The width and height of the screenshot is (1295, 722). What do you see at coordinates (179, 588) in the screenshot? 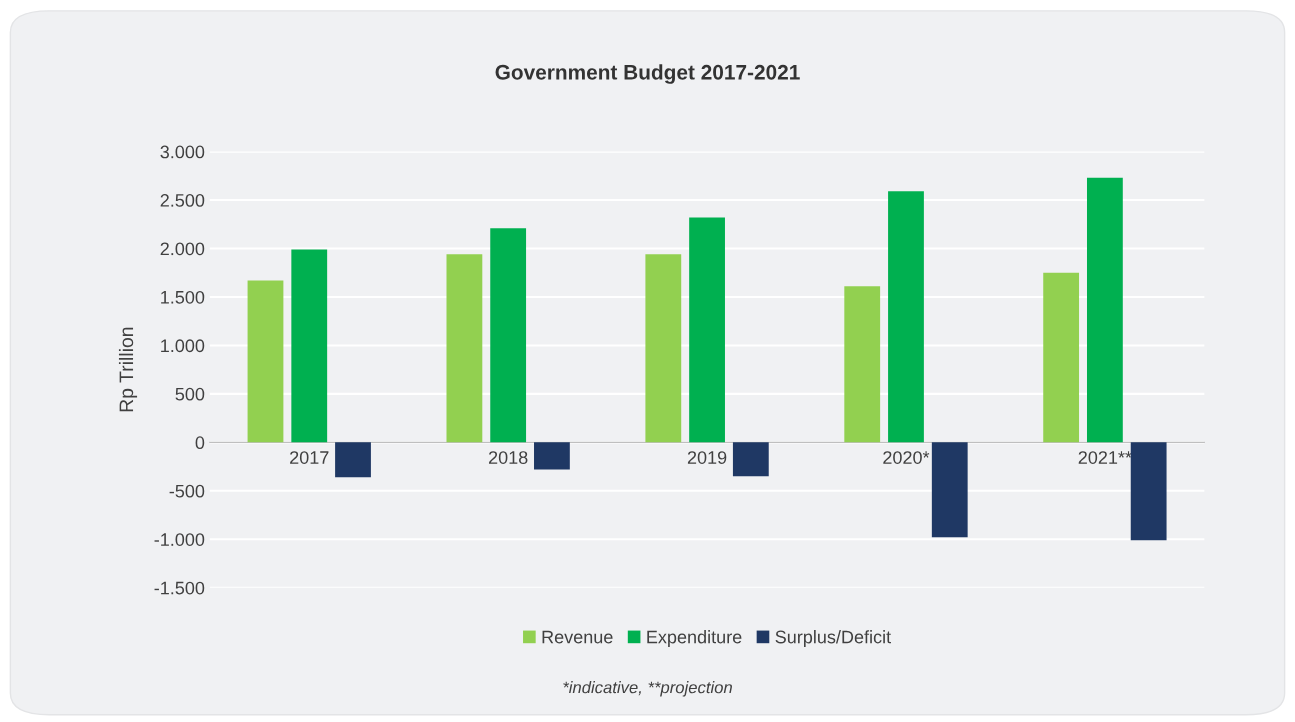
I see `y-tick-label: -1.500` at bounding box center [179, 588].